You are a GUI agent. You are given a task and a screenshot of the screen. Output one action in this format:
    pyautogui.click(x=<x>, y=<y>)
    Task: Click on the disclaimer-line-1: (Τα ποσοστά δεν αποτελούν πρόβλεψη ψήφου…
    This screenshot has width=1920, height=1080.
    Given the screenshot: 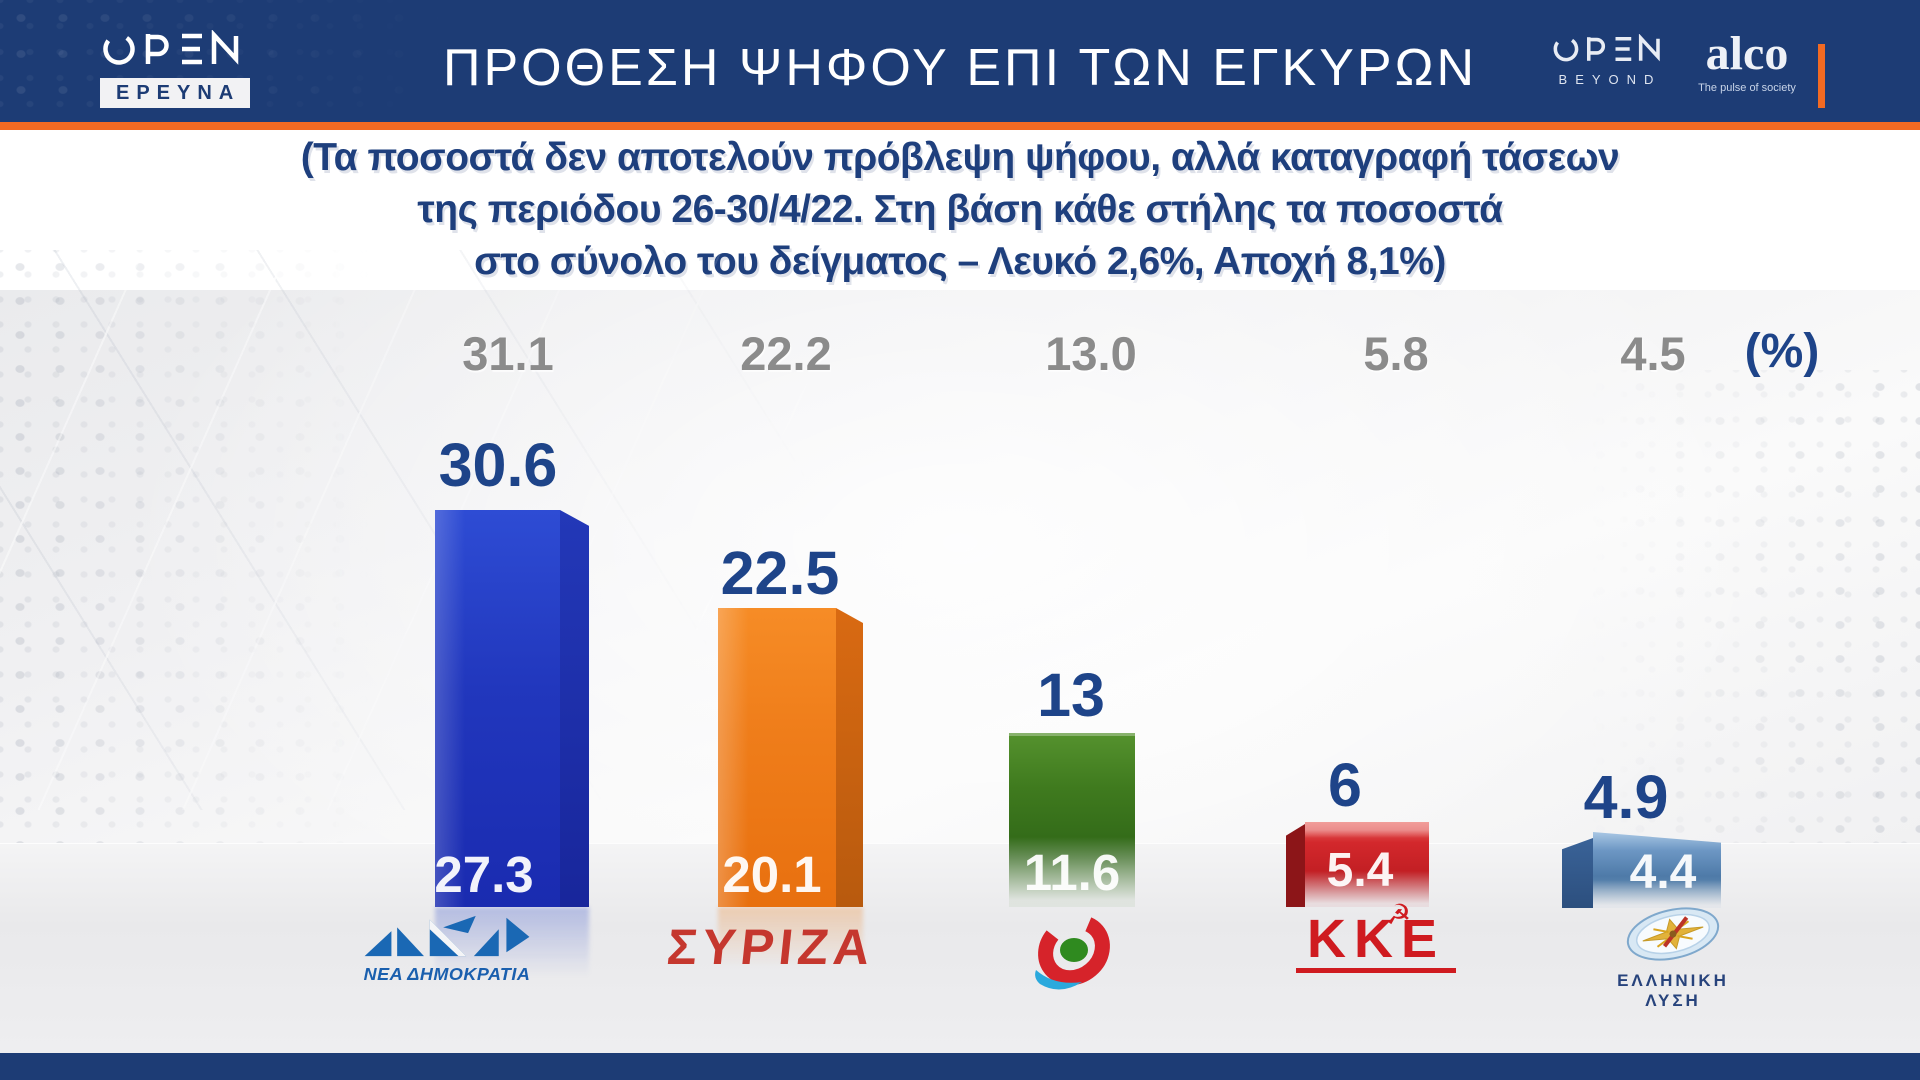 What is the action you would take?
    pyautogui.click(x=960, y=157)
    